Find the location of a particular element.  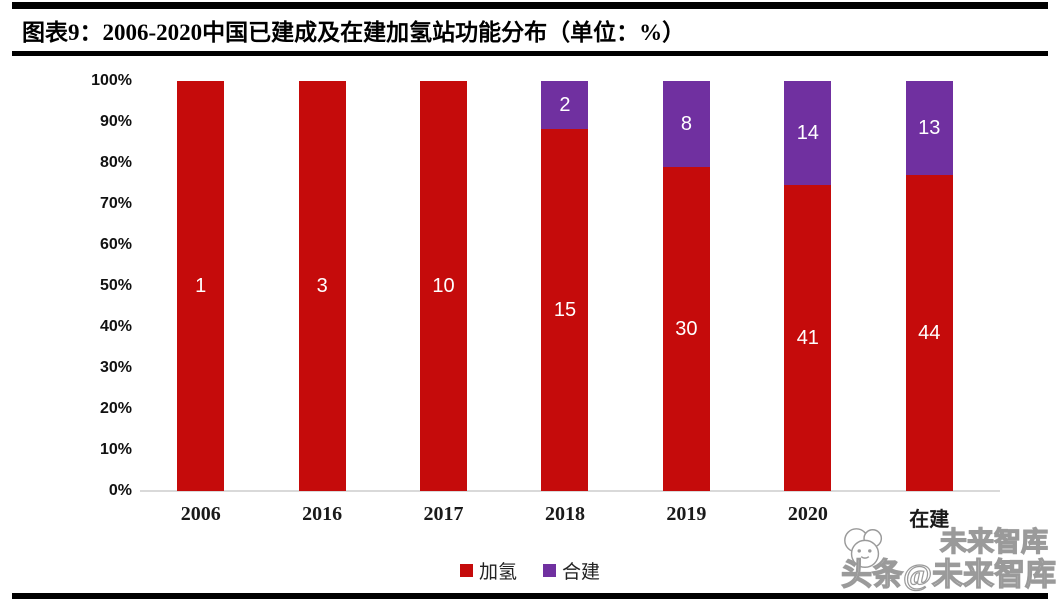

x-axis-baseline is located at coordinates (570, 491).